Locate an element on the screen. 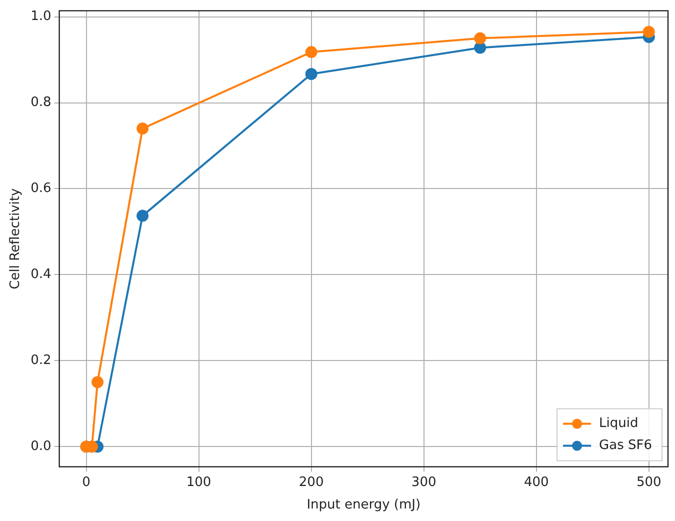  x-axis-title: Input energy (mJ) is located at coordinates (363, 505).